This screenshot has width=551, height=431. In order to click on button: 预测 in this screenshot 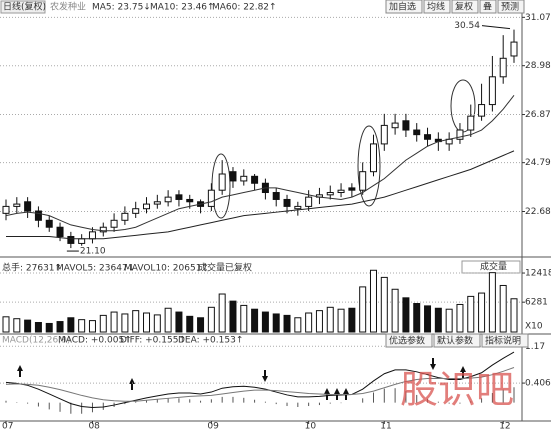, I will do `click(510, 7)`.